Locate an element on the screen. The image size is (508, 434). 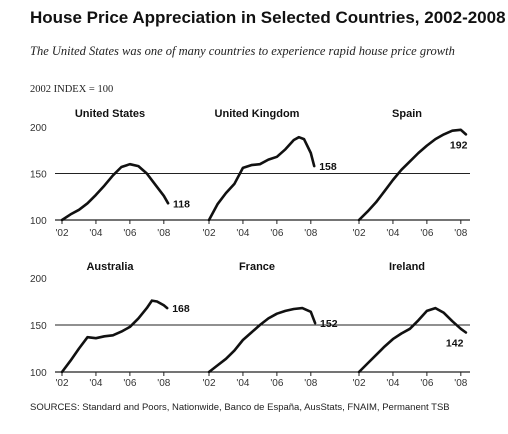
end-value-label: 142 is located at coordinates (455, 344).